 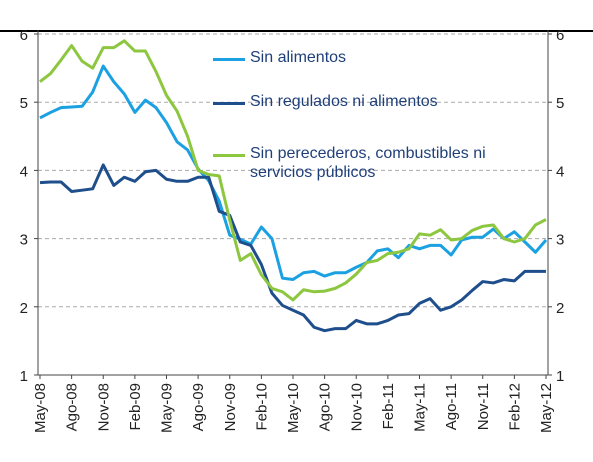 I want to click on x-tick-label: Nov-08, so click(x=103, y=407).